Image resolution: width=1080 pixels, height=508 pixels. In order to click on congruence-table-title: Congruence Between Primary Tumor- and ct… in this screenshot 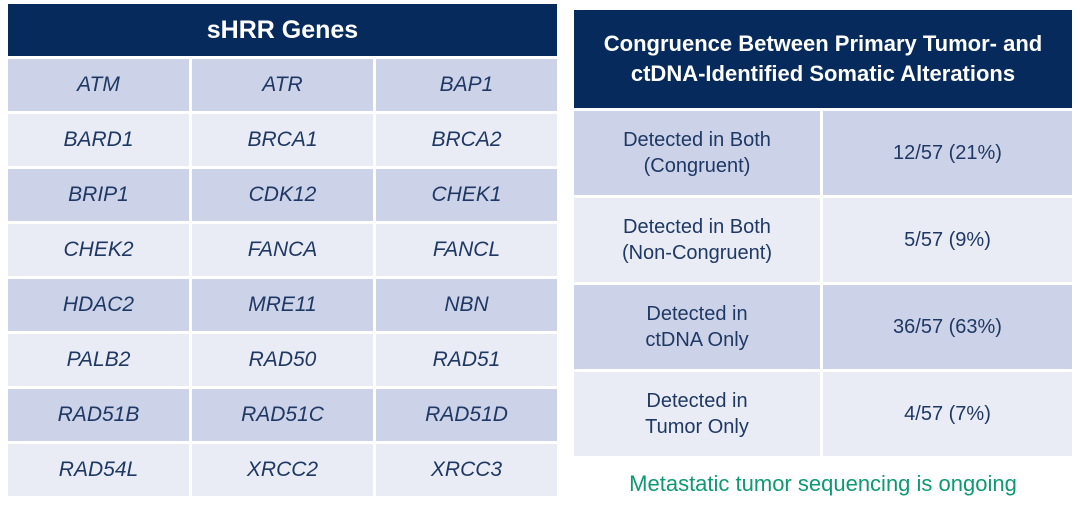, I will do `click(823, 59)`.